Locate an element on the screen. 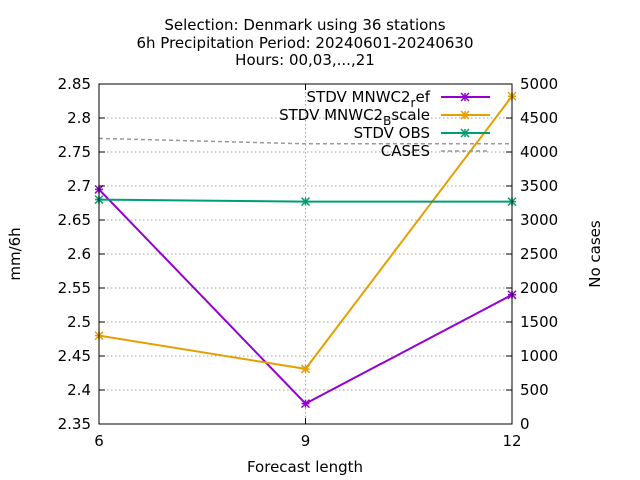 The height and width of the screenshot is (480, 640). y2-axis-label: No cases is located at coordinates (595, 254).